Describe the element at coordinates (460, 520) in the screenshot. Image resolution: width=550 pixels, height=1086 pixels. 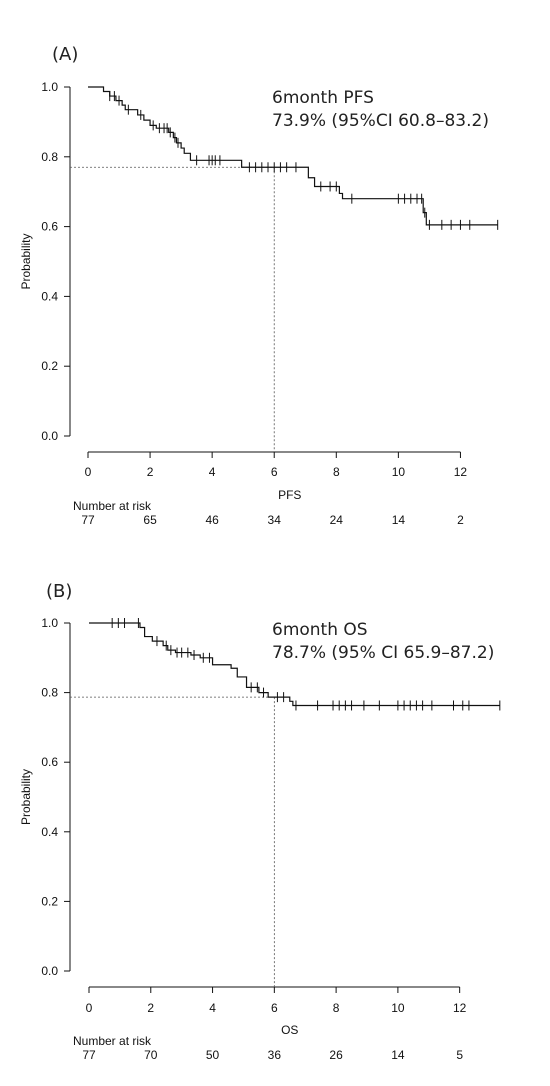
I see `panel-a-risk-count: 2` at that location.